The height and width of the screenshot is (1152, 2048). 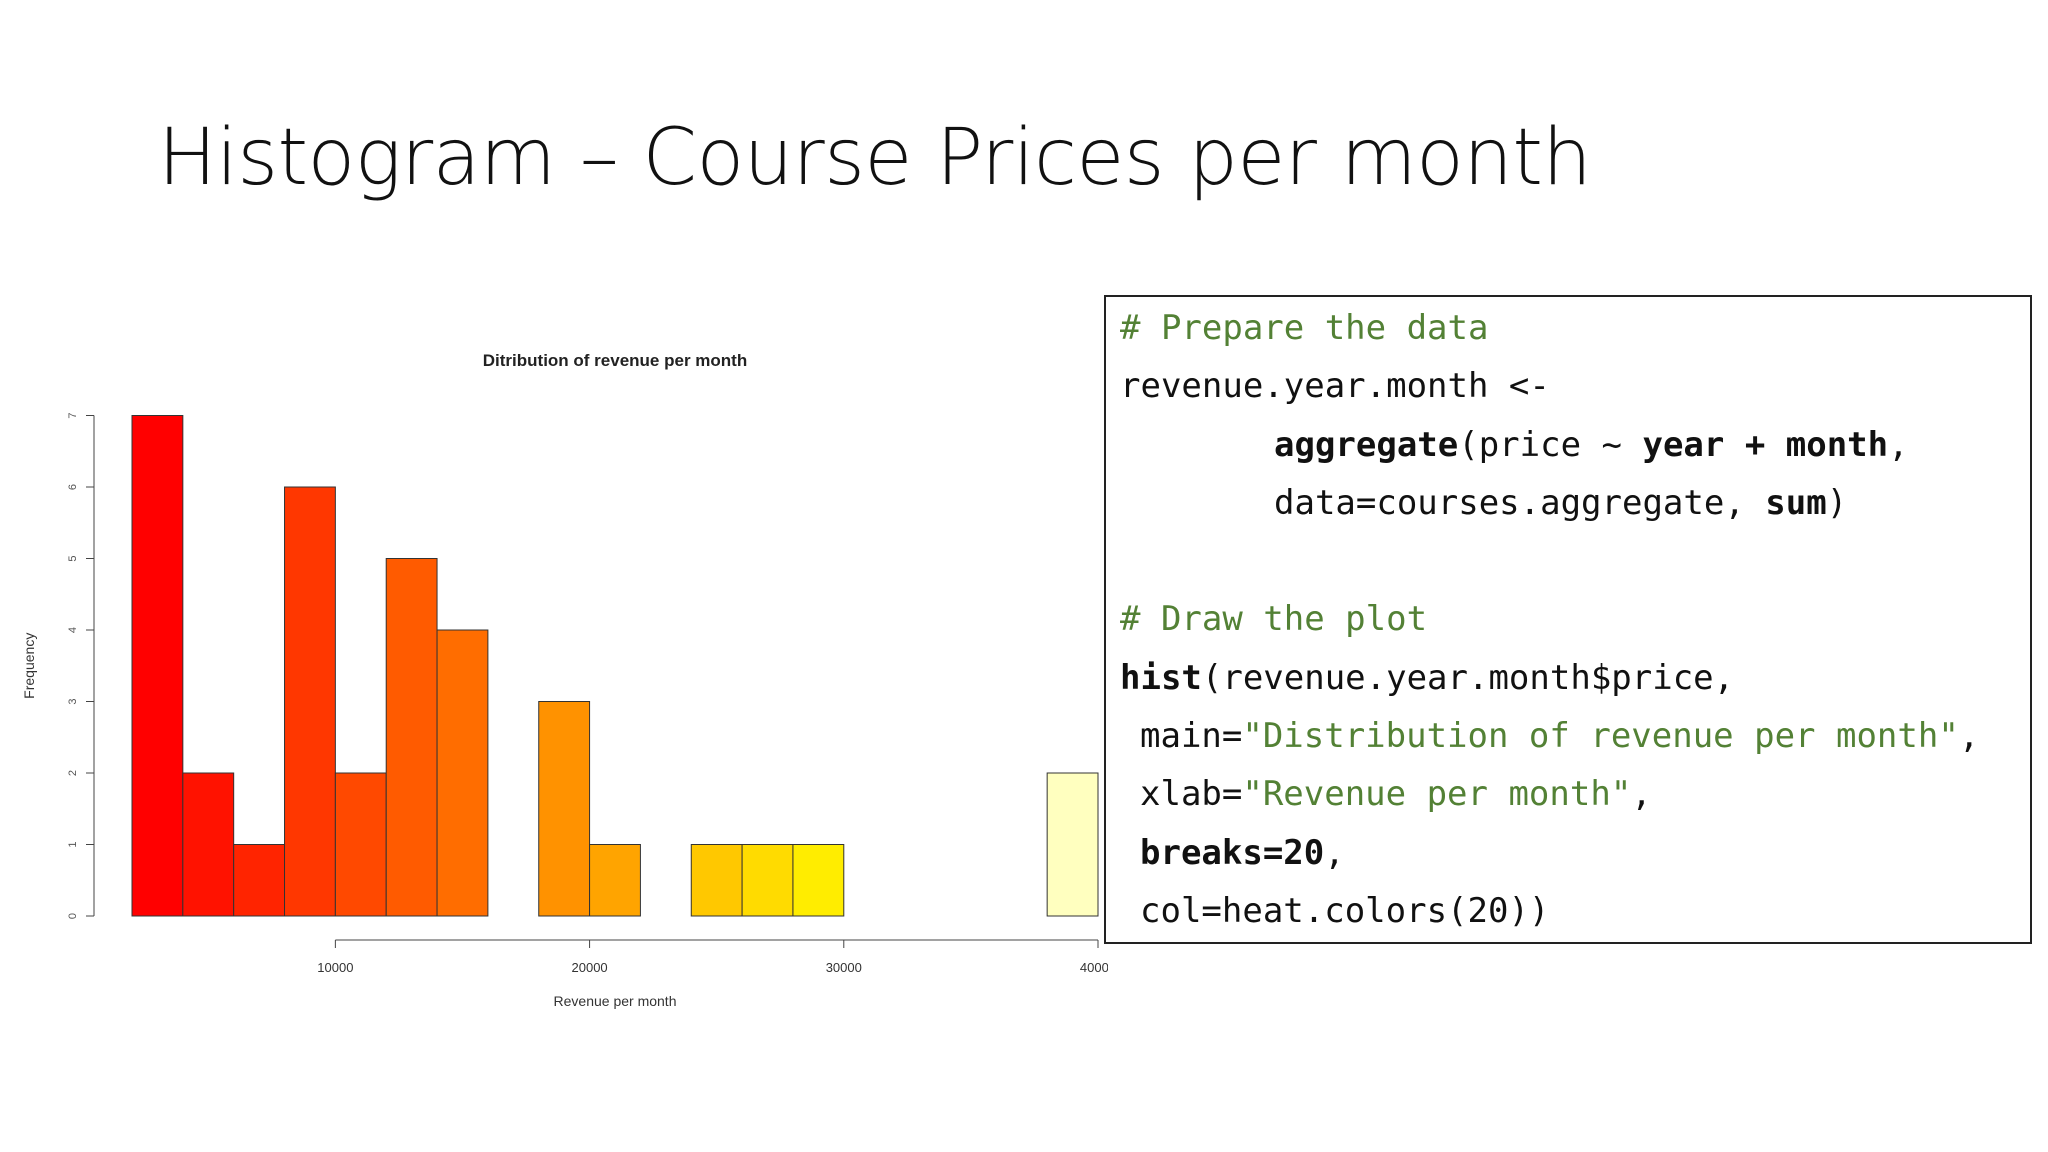 What do you see at coordinates (1437, 794) in the screenshot?
I see `code-string: "Revenue per month"` at bounding box center [1437, 794].